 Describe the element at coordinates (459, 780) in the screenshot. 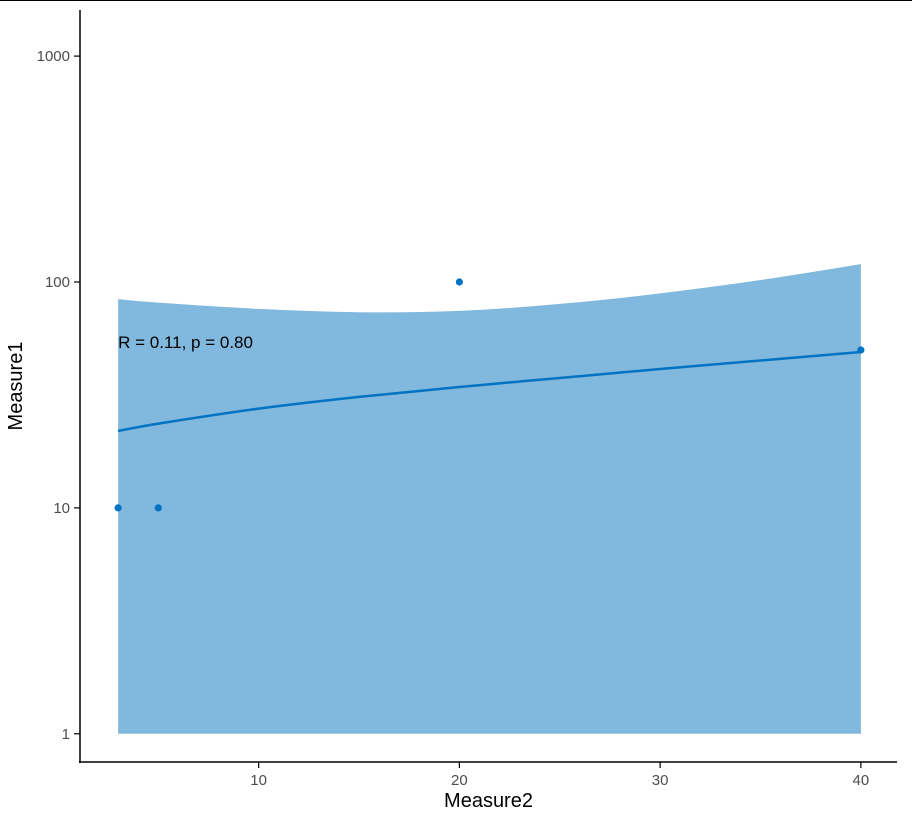

I see `x-tick-label: 20` at that location.